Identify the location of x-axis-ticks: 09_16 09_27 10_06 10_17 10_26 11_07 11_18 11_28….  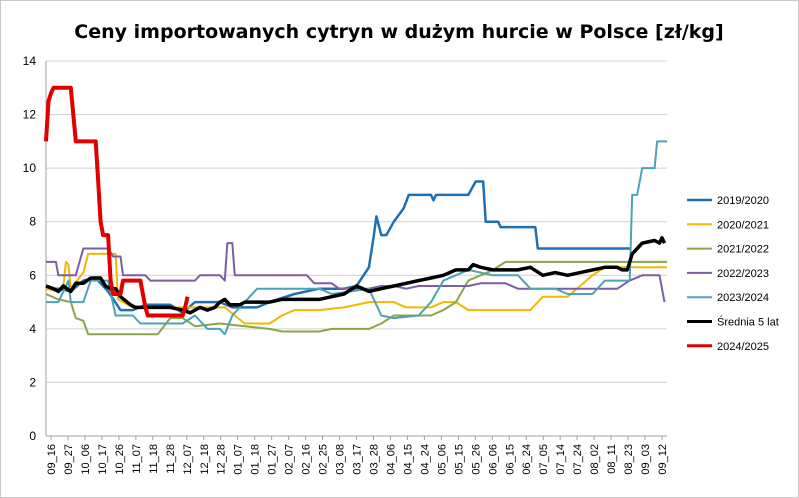
(357, 455).